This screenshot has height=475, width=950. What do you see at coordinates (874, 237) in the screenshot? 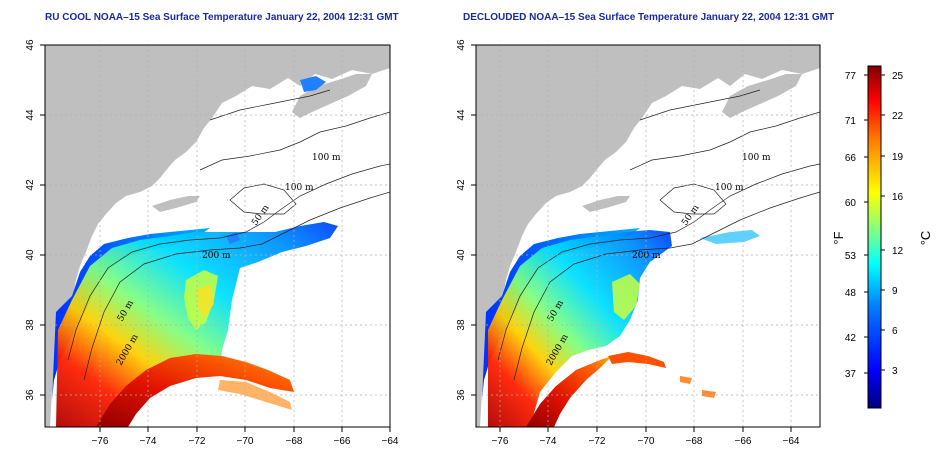
I see `colorbar` at bounding box center [874, 237].